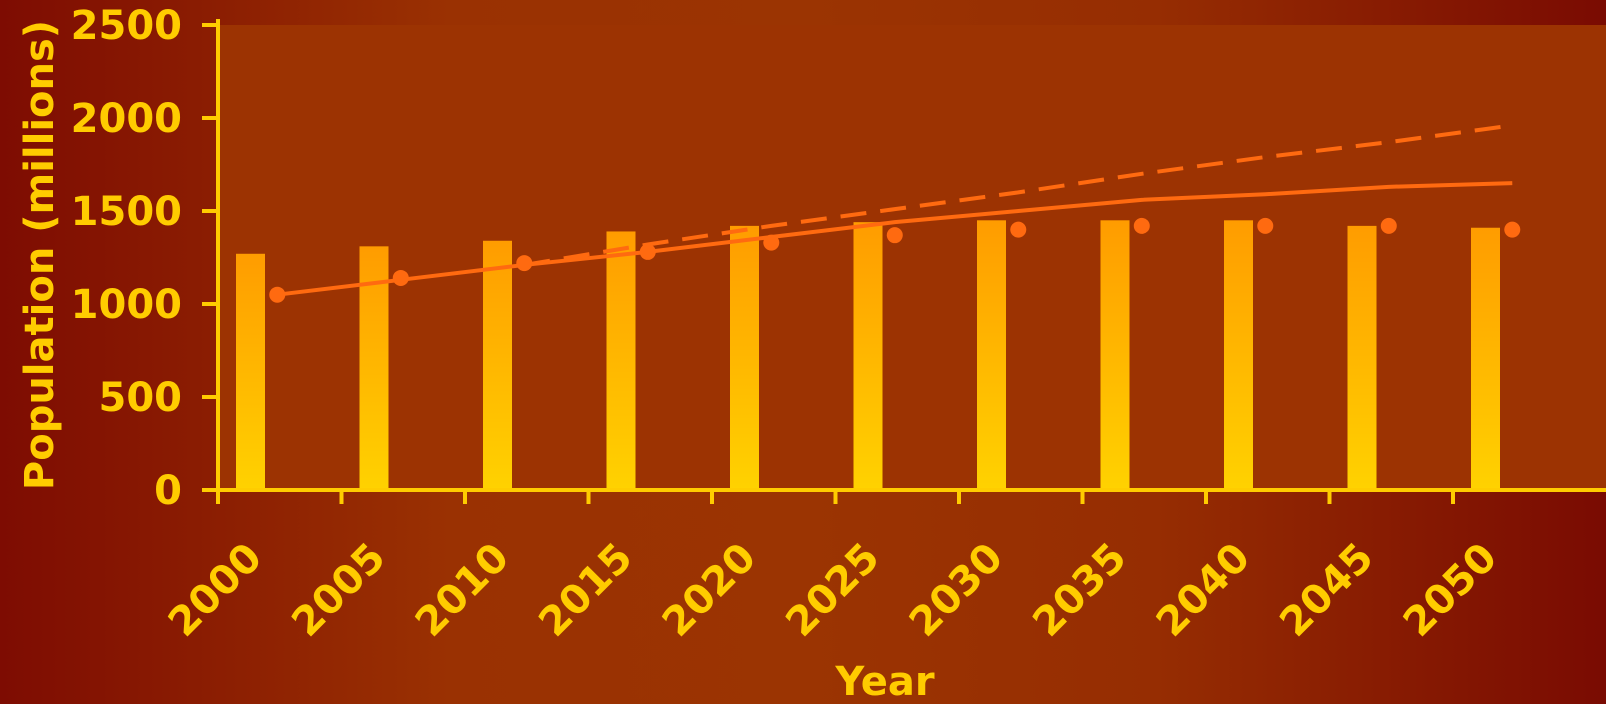 Image resolution: width=1606 pixels, height=704 pixels. Describe the element at coordinates (744, 357) in the screenshot. I see `bar-2020` at that location.